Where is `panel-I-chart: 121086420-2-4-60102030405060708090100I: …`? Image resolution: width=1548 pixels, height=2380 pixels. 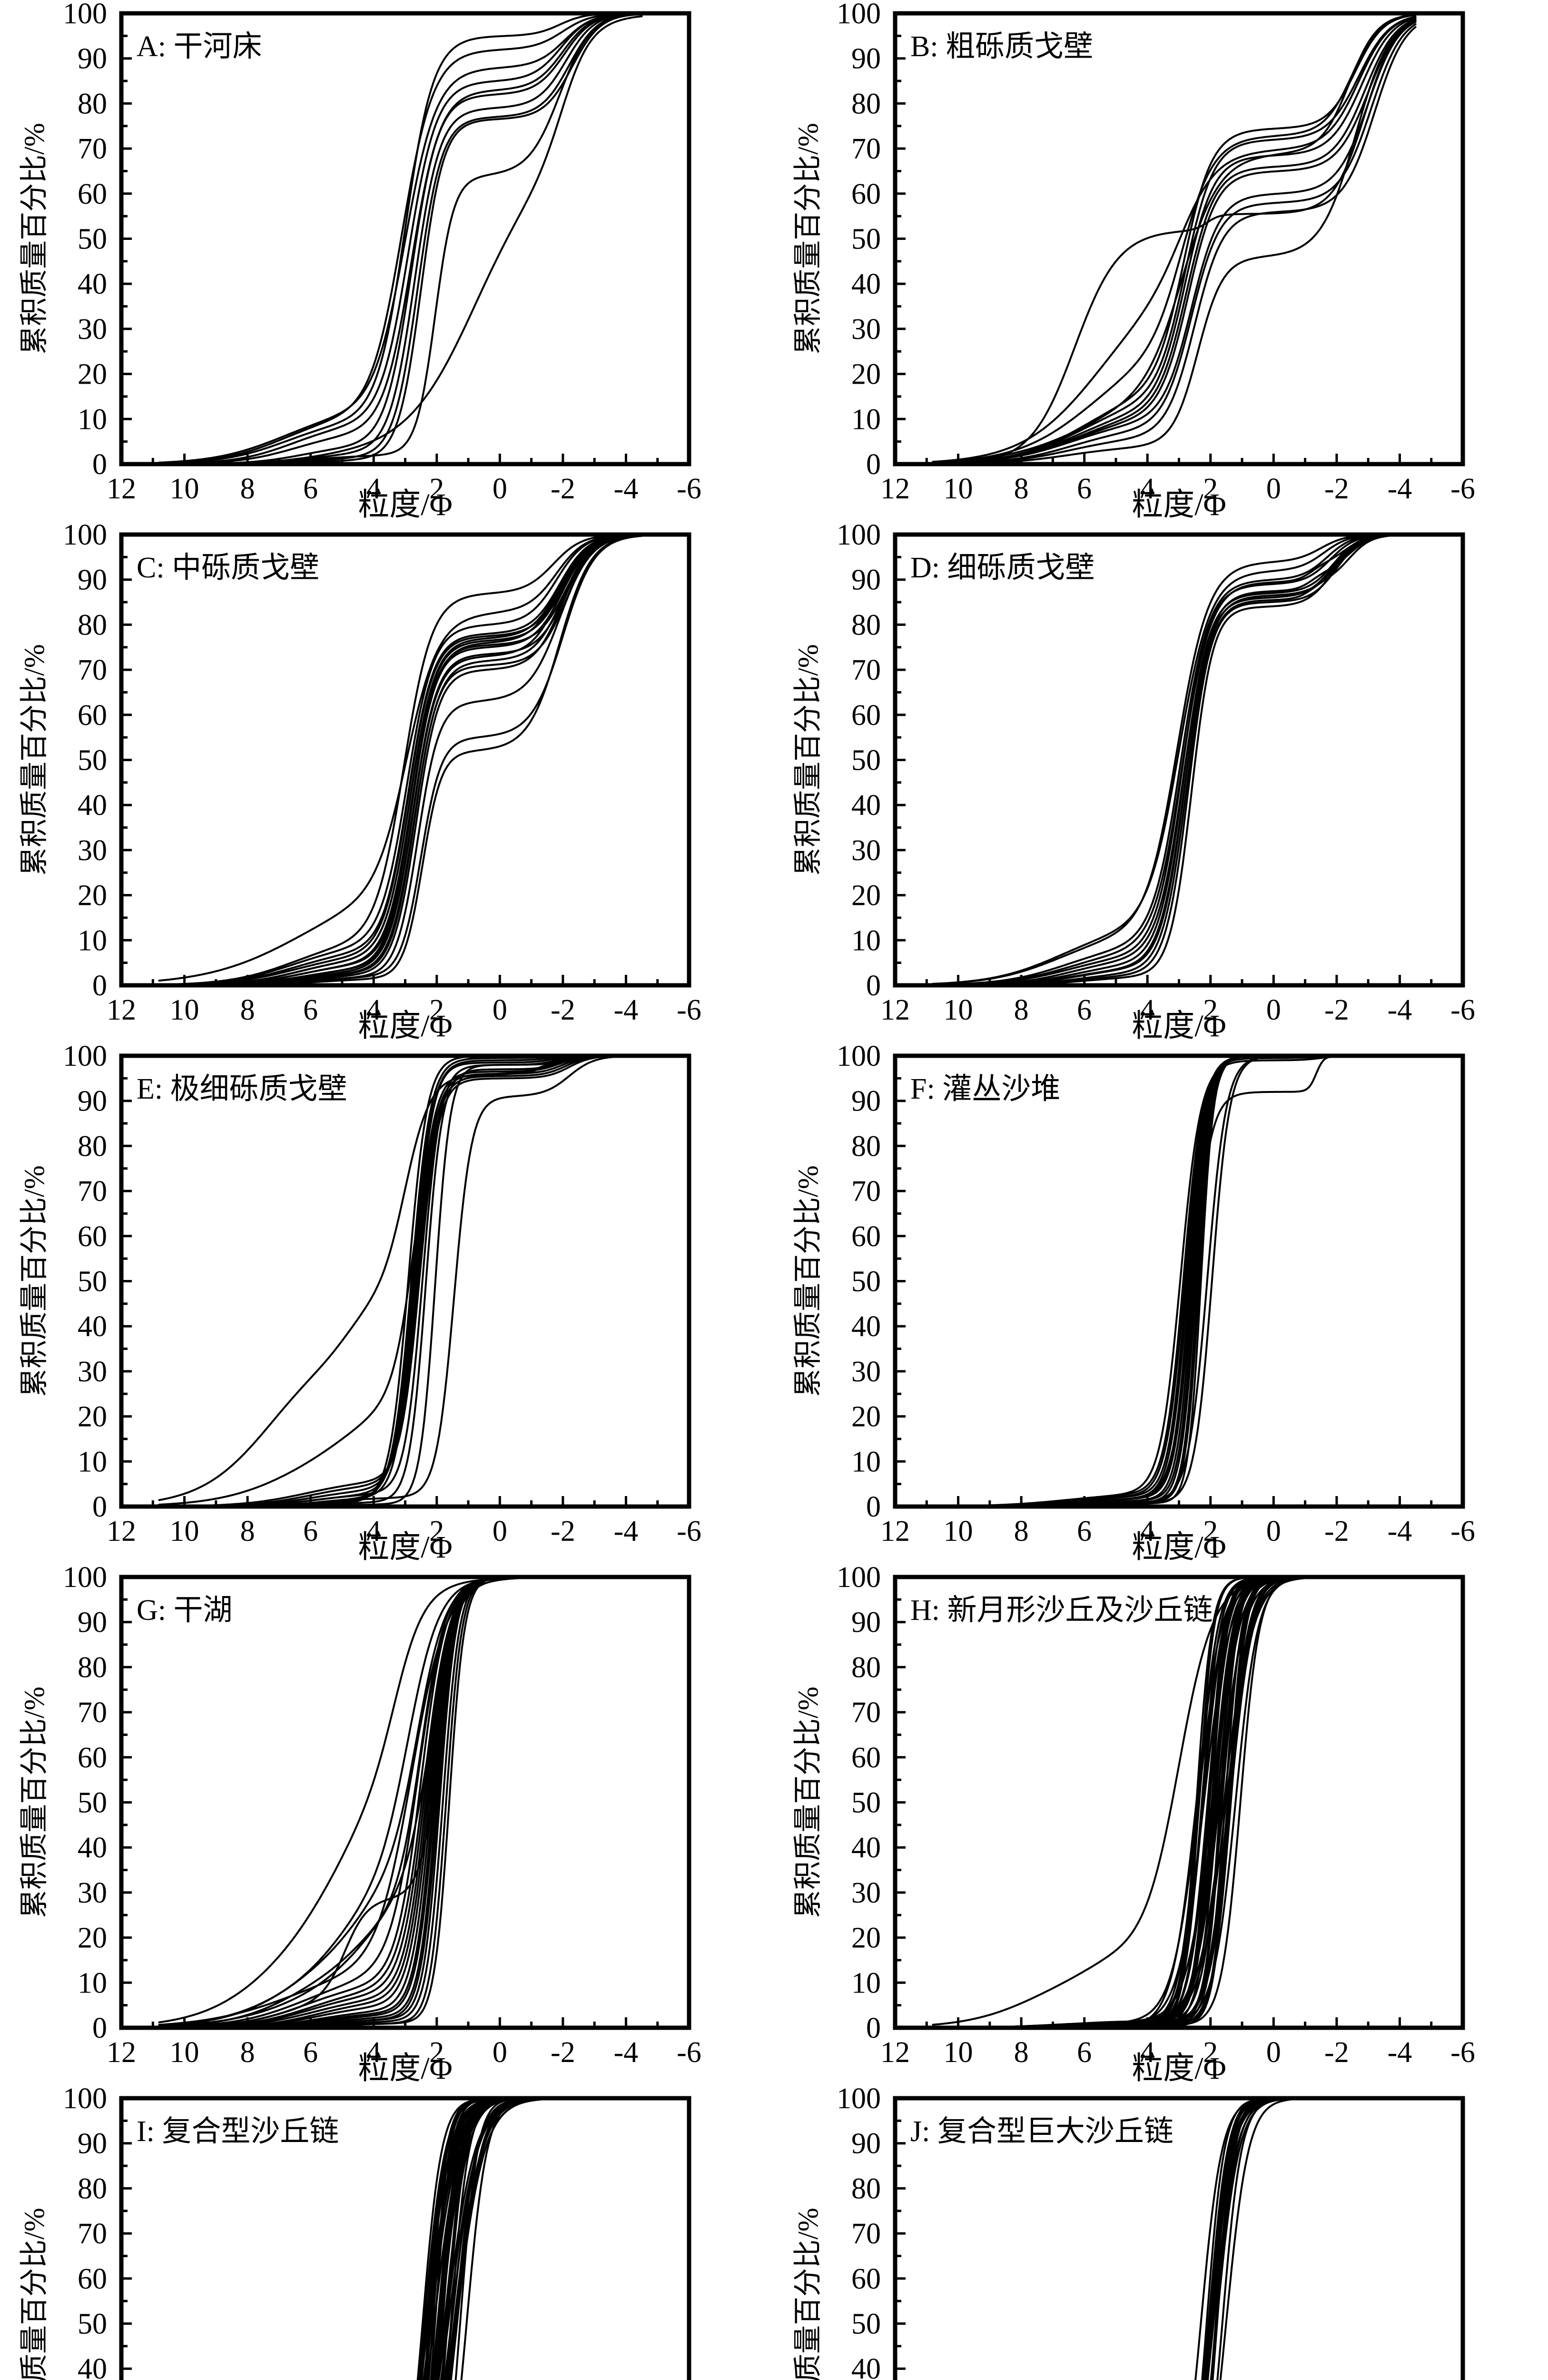
panel-I-chart: 121086420-2-4-60102030405060708090100I: … is located at coordinates (355, 2231).